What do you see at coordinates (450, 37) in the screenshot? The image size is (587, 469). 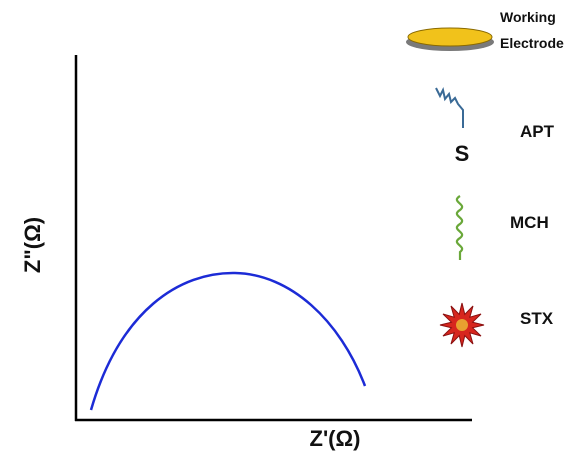 I see `electrode` at bounding box center [450, 37].